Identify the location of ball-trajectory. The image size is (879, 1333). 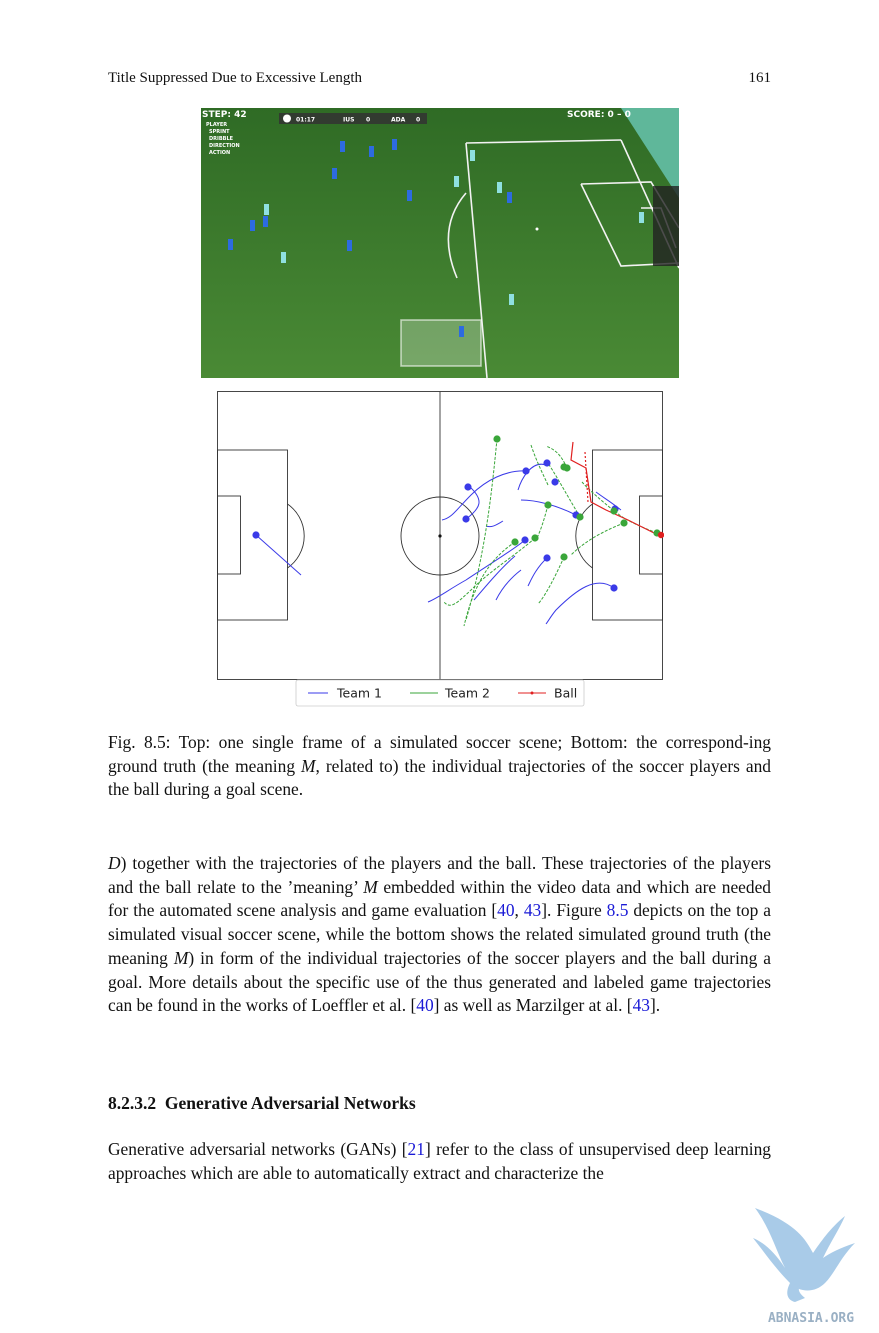
(614, 488).